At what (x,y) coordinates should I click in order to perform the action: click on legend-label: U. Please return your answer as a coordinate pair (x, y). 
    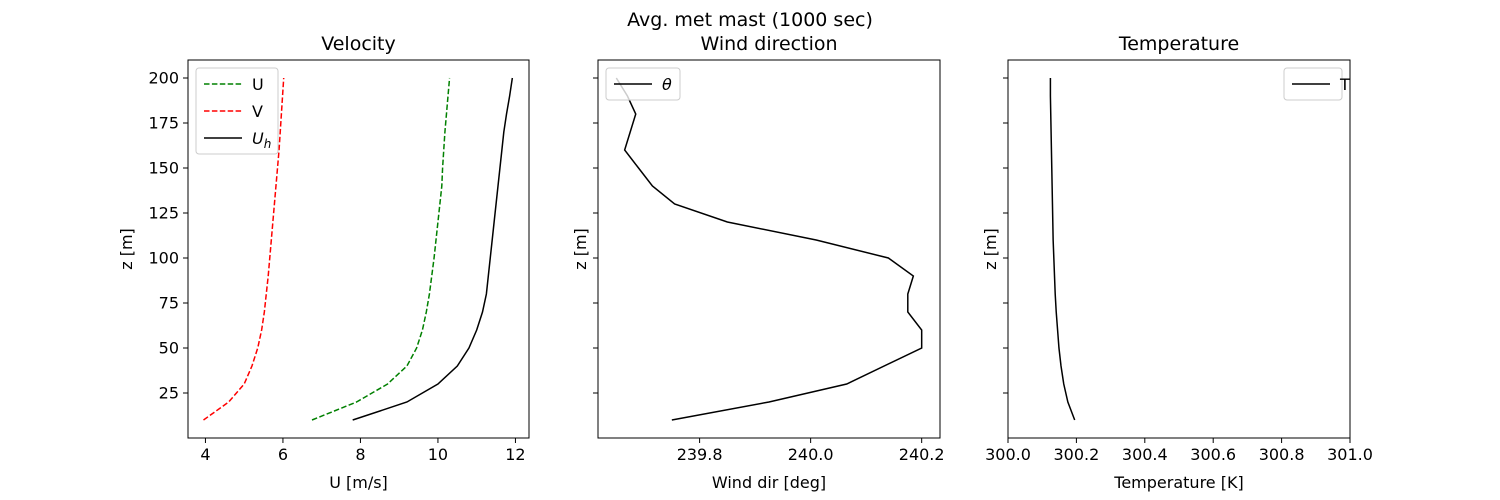
    Looking at the image, I should click on (258, 84).